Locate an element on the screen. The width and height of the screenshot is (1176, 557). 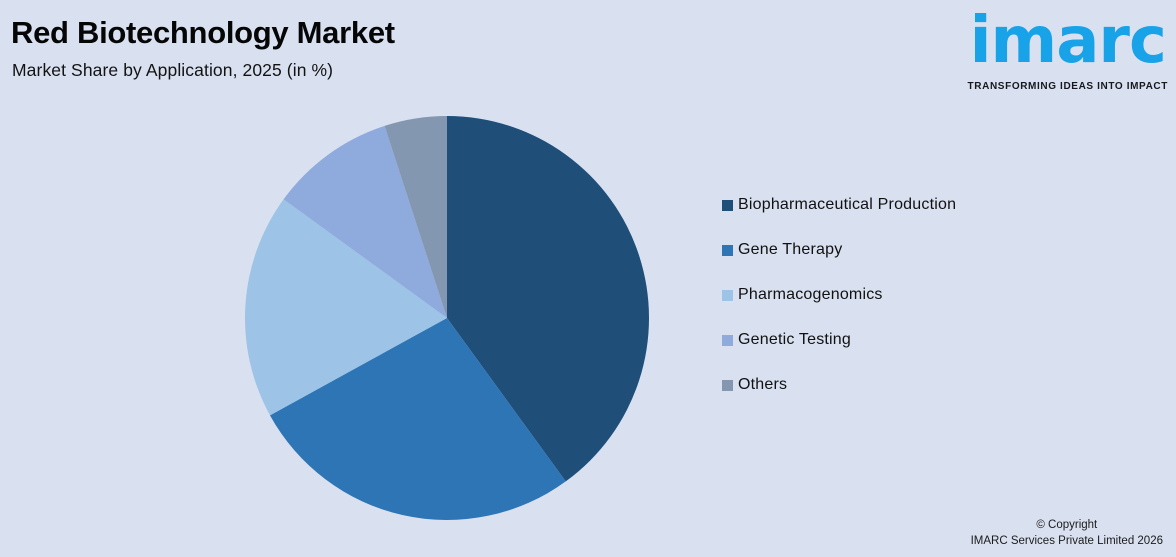
imarc-logo: imarc TRANSFORMING IDEAS INTO IMPACT is located at coordinates (1068, 48).